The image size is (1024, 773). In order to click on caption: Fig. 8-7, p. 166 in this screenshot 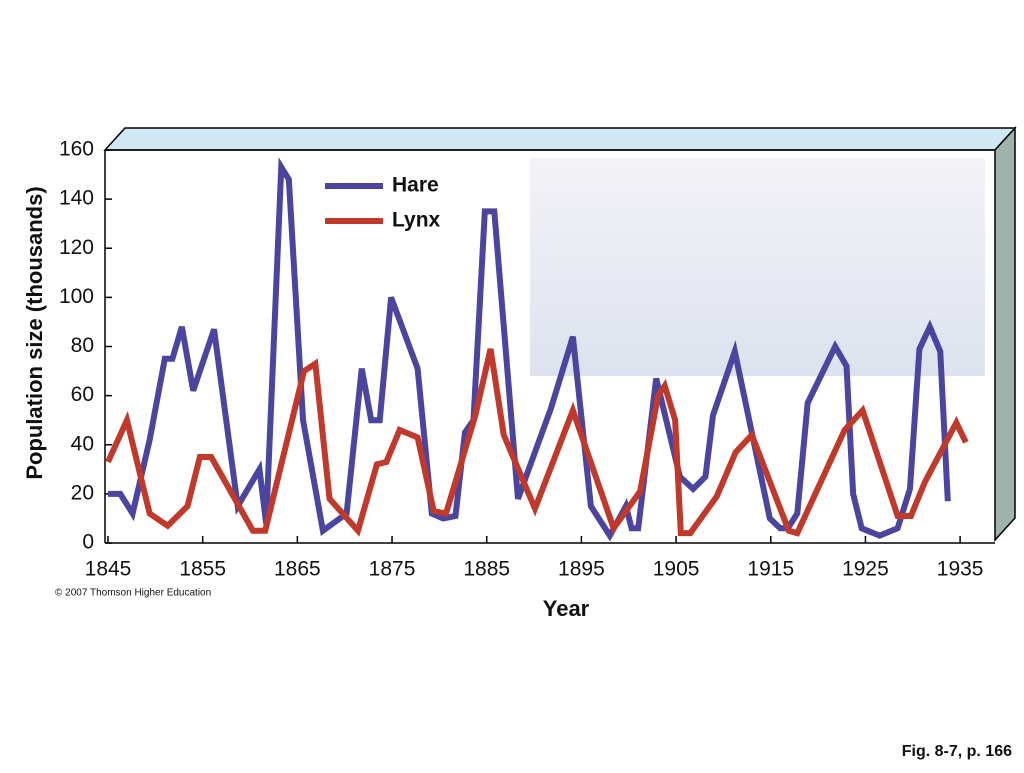, I will do `click(957, 751)`.